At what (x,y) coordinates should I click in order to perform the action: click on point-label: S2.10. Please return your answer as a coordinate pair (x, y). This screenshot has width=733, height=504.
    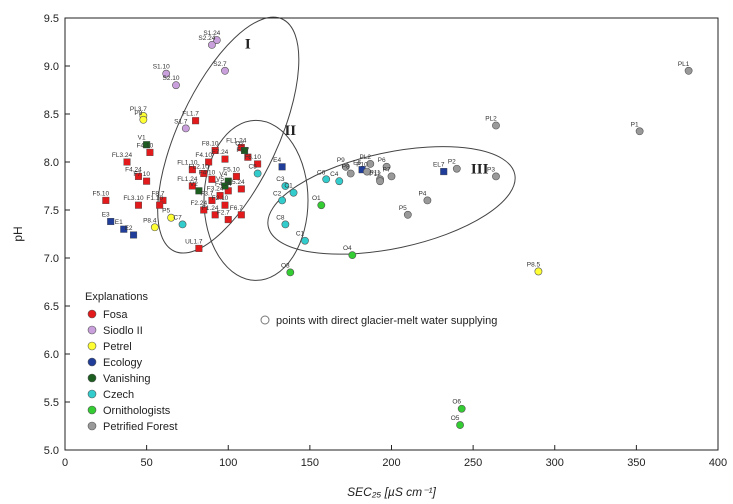
    Looking at the image, I should click on (171, 78).